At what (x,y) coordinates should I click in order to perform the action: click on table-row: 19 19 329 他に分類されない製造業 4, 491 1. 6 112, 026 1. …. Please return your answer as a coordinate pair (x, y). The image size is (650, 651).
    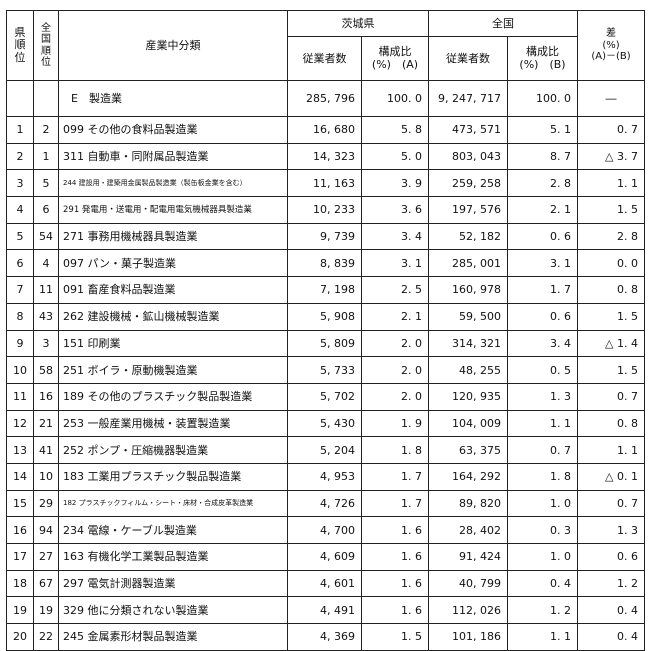
    Looking at the image, I should click on (325, 610).